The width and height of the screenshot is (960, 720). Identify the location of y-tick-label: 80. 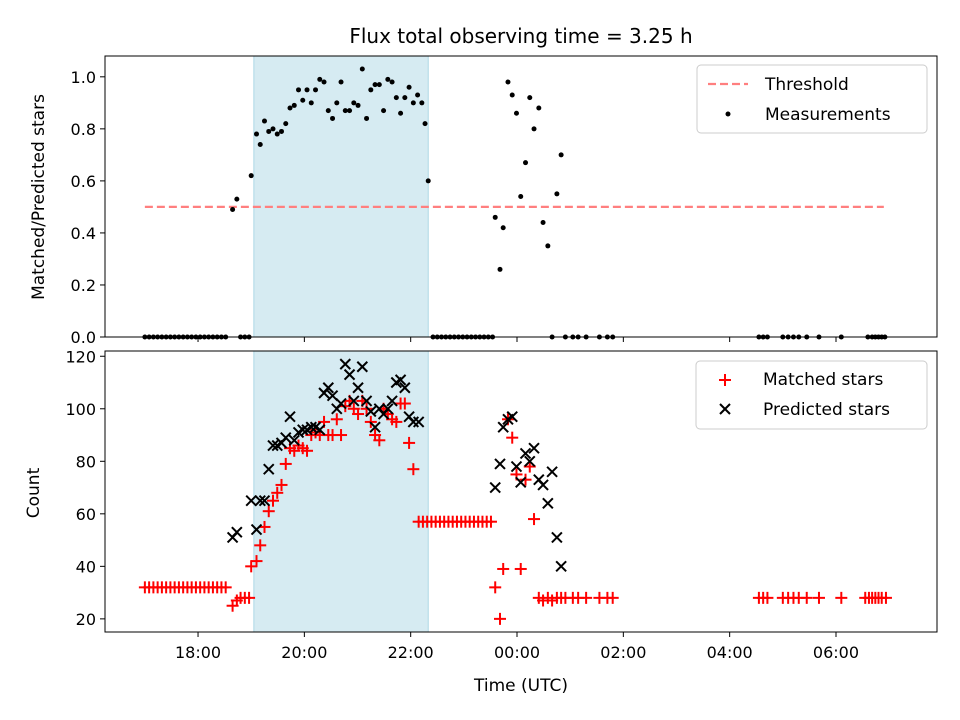
(86, 461).